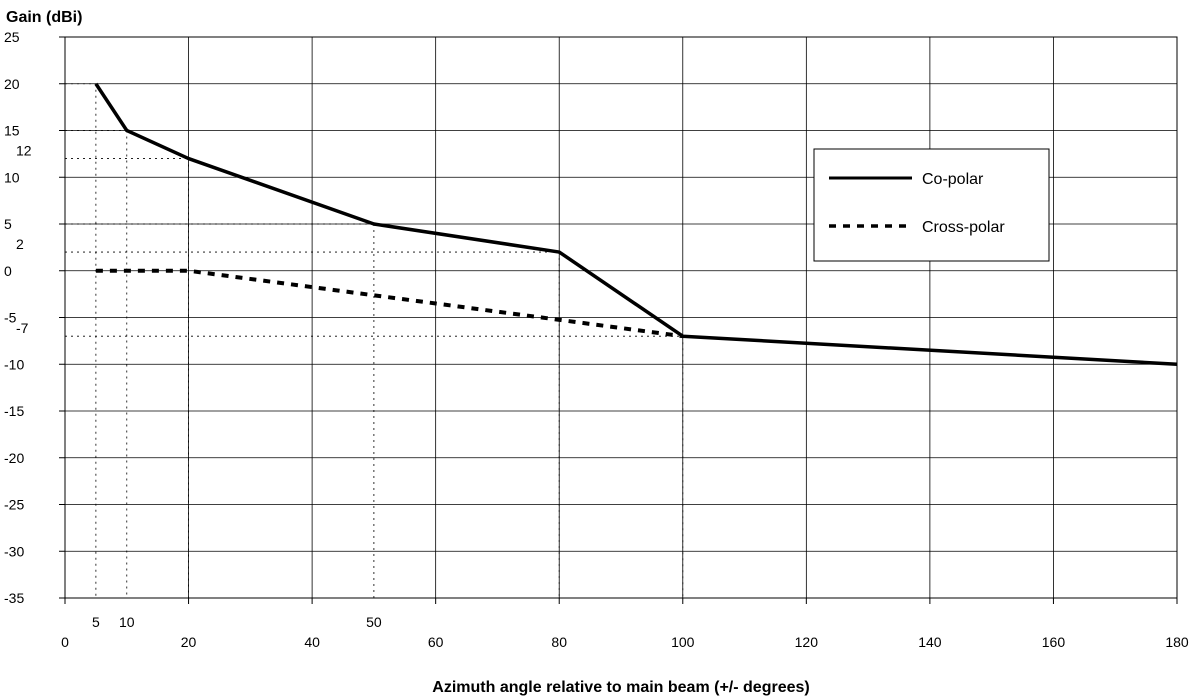 The image size is (1201, 699). I want to click on y-axis-title: Gain (dBi), so click(44, 17).